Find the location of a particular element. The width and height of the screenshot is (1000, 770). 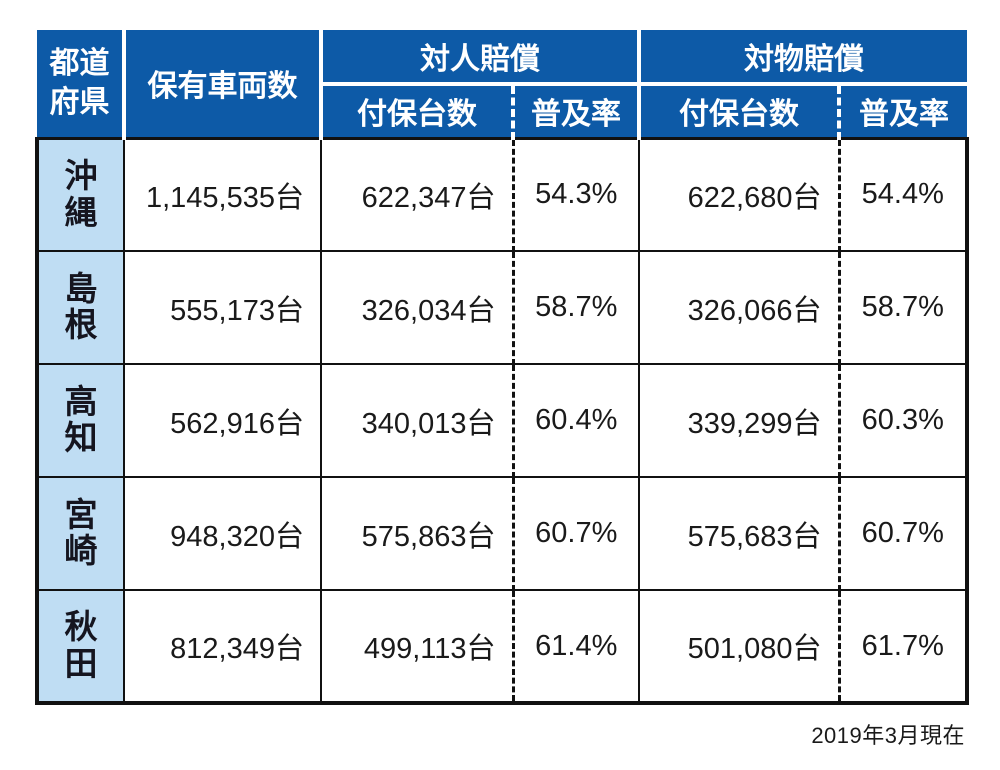

header-owned-label: 保有車両数 is located at coordinates (222, 87).